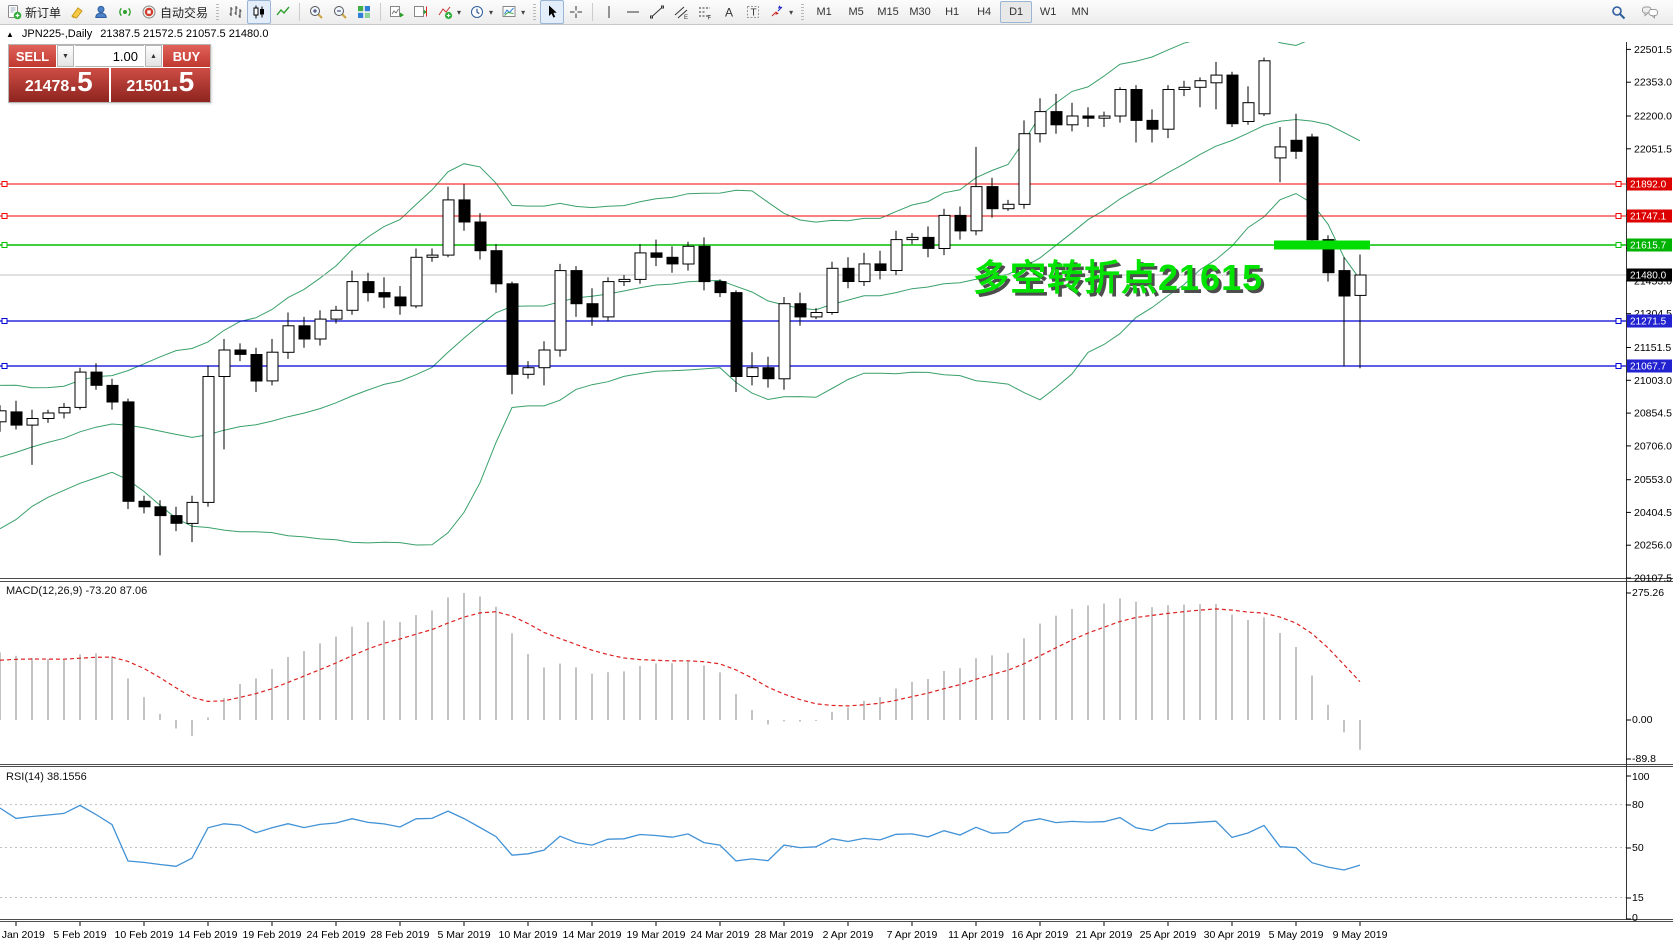 The image size is (1673, 948). Describe the element at coordinates (10, 34) in the screenshot. I see `expand-panel-icon: ▲` at that location.